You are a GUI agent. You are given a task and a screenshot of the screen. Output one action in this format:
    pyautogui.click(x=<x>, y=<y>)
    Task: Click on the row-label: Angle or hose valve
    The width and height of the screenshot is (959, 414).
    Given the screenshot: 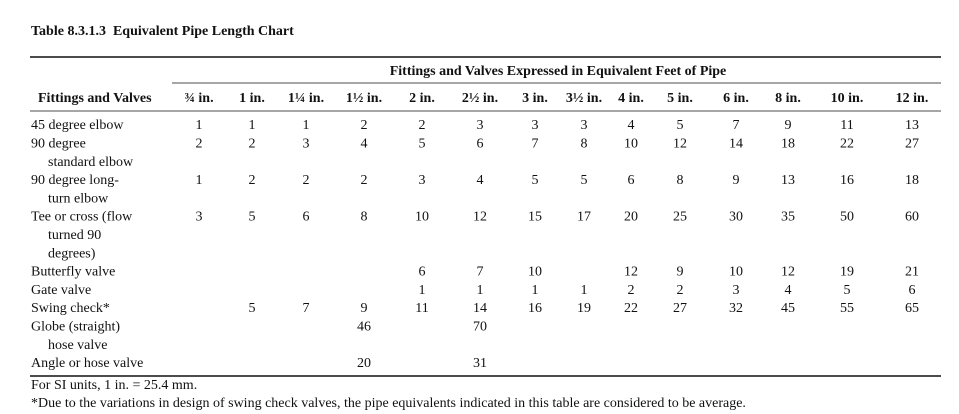 What is the action you would take?
    pyautogui.click(x=87, y=363)
    